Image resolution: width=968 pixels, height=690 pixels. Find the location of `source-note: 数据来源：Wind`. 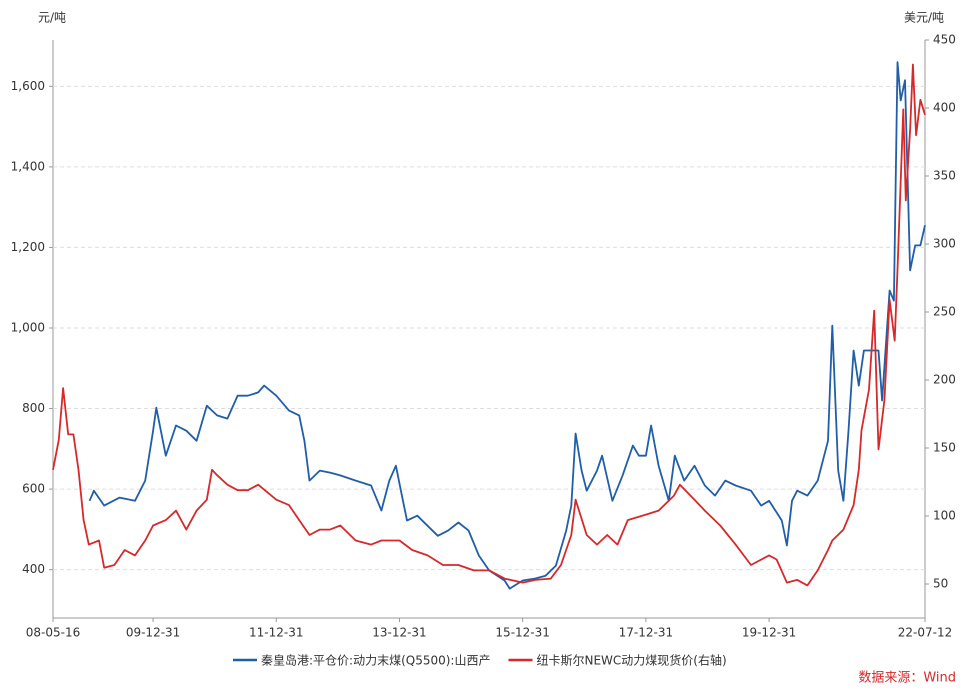

source-note: 数据来源：Wind is located at coordinates (907, 678).